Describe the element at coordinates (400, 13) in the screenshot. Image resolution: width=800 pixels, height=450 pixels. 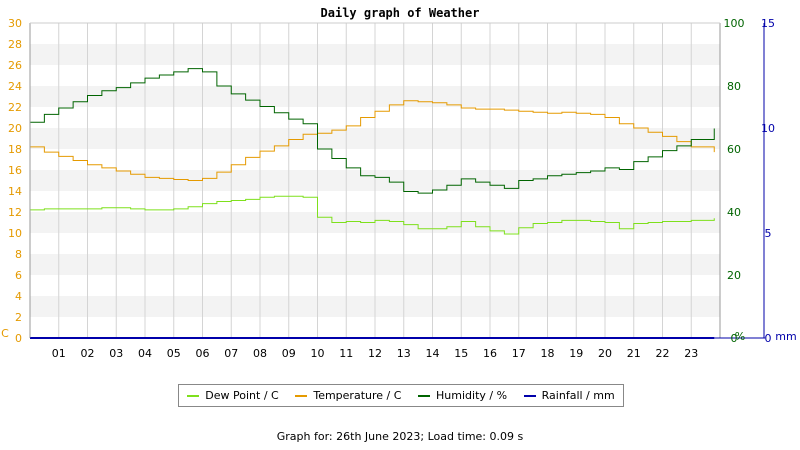
I see `chart-title: Daily graph of Weather` at that location.